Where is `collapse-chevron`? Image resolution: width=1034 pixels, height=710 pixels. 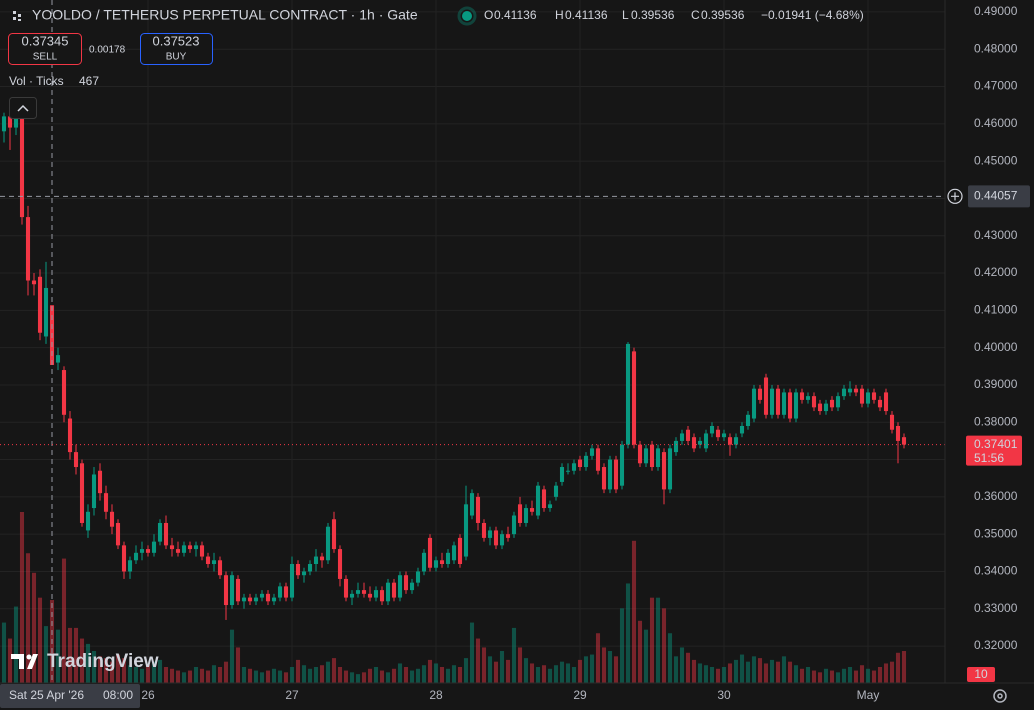 collapse-chevron is located at coordinates (23, 108).